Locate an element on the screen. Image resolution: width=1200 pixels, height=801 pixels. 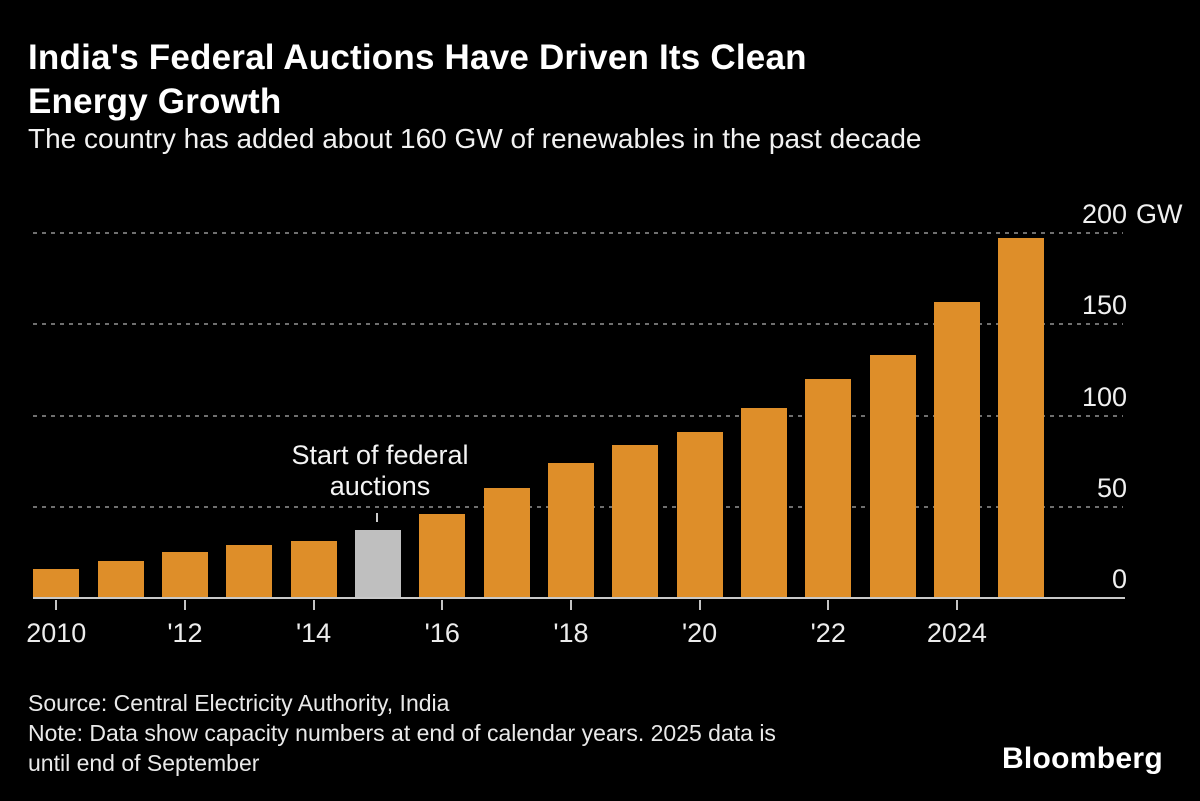
bar-2022 is located at coordinates (828, 488).